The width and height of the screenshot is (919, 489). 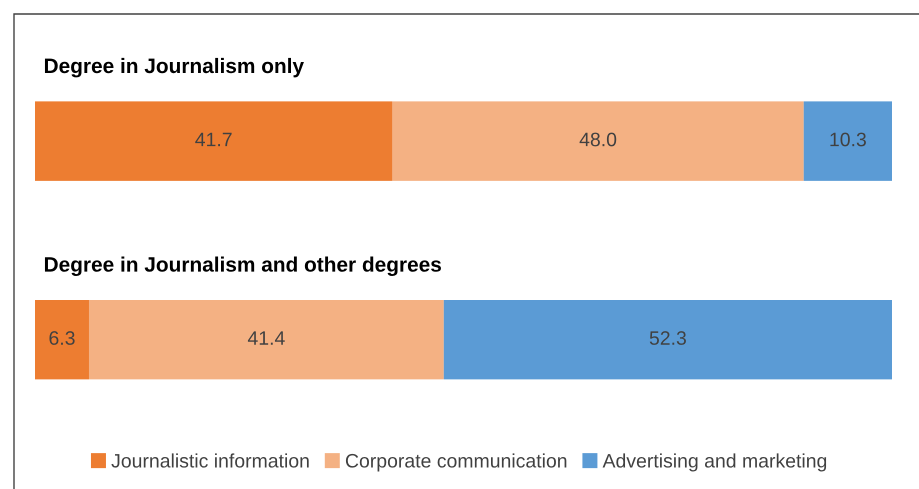 I want to click on data-label: 52.3, so click(x=668, y=338).